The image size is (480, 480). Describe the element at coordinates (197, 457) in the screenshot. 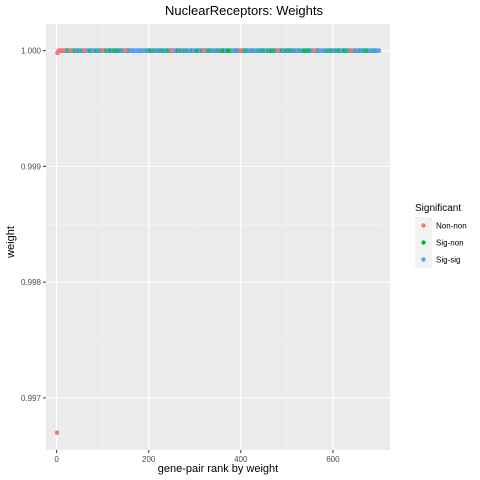

I see `x-axis-ticks: 0 200 400 600` at that location.